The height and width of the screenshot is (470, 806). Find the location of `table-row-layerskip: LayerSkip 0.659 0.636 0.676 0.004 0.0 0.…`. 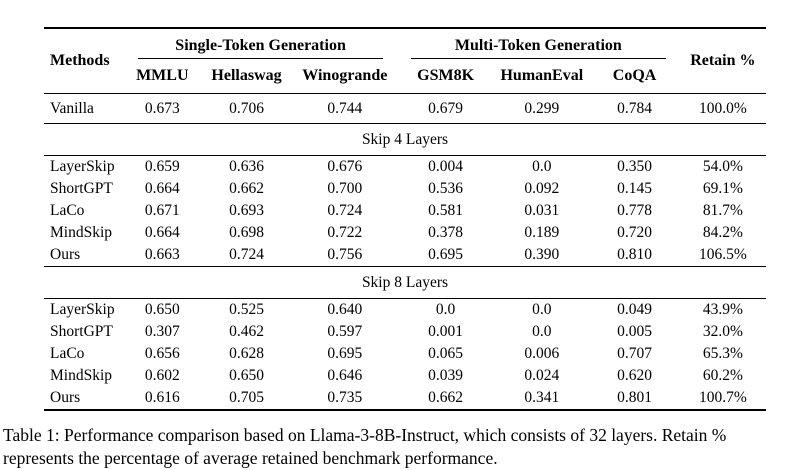

table-row-layerskip: LayerSkip 0.659 0.636 0.676 0.004 0.0 0.… is located at coordinates (405, 167).